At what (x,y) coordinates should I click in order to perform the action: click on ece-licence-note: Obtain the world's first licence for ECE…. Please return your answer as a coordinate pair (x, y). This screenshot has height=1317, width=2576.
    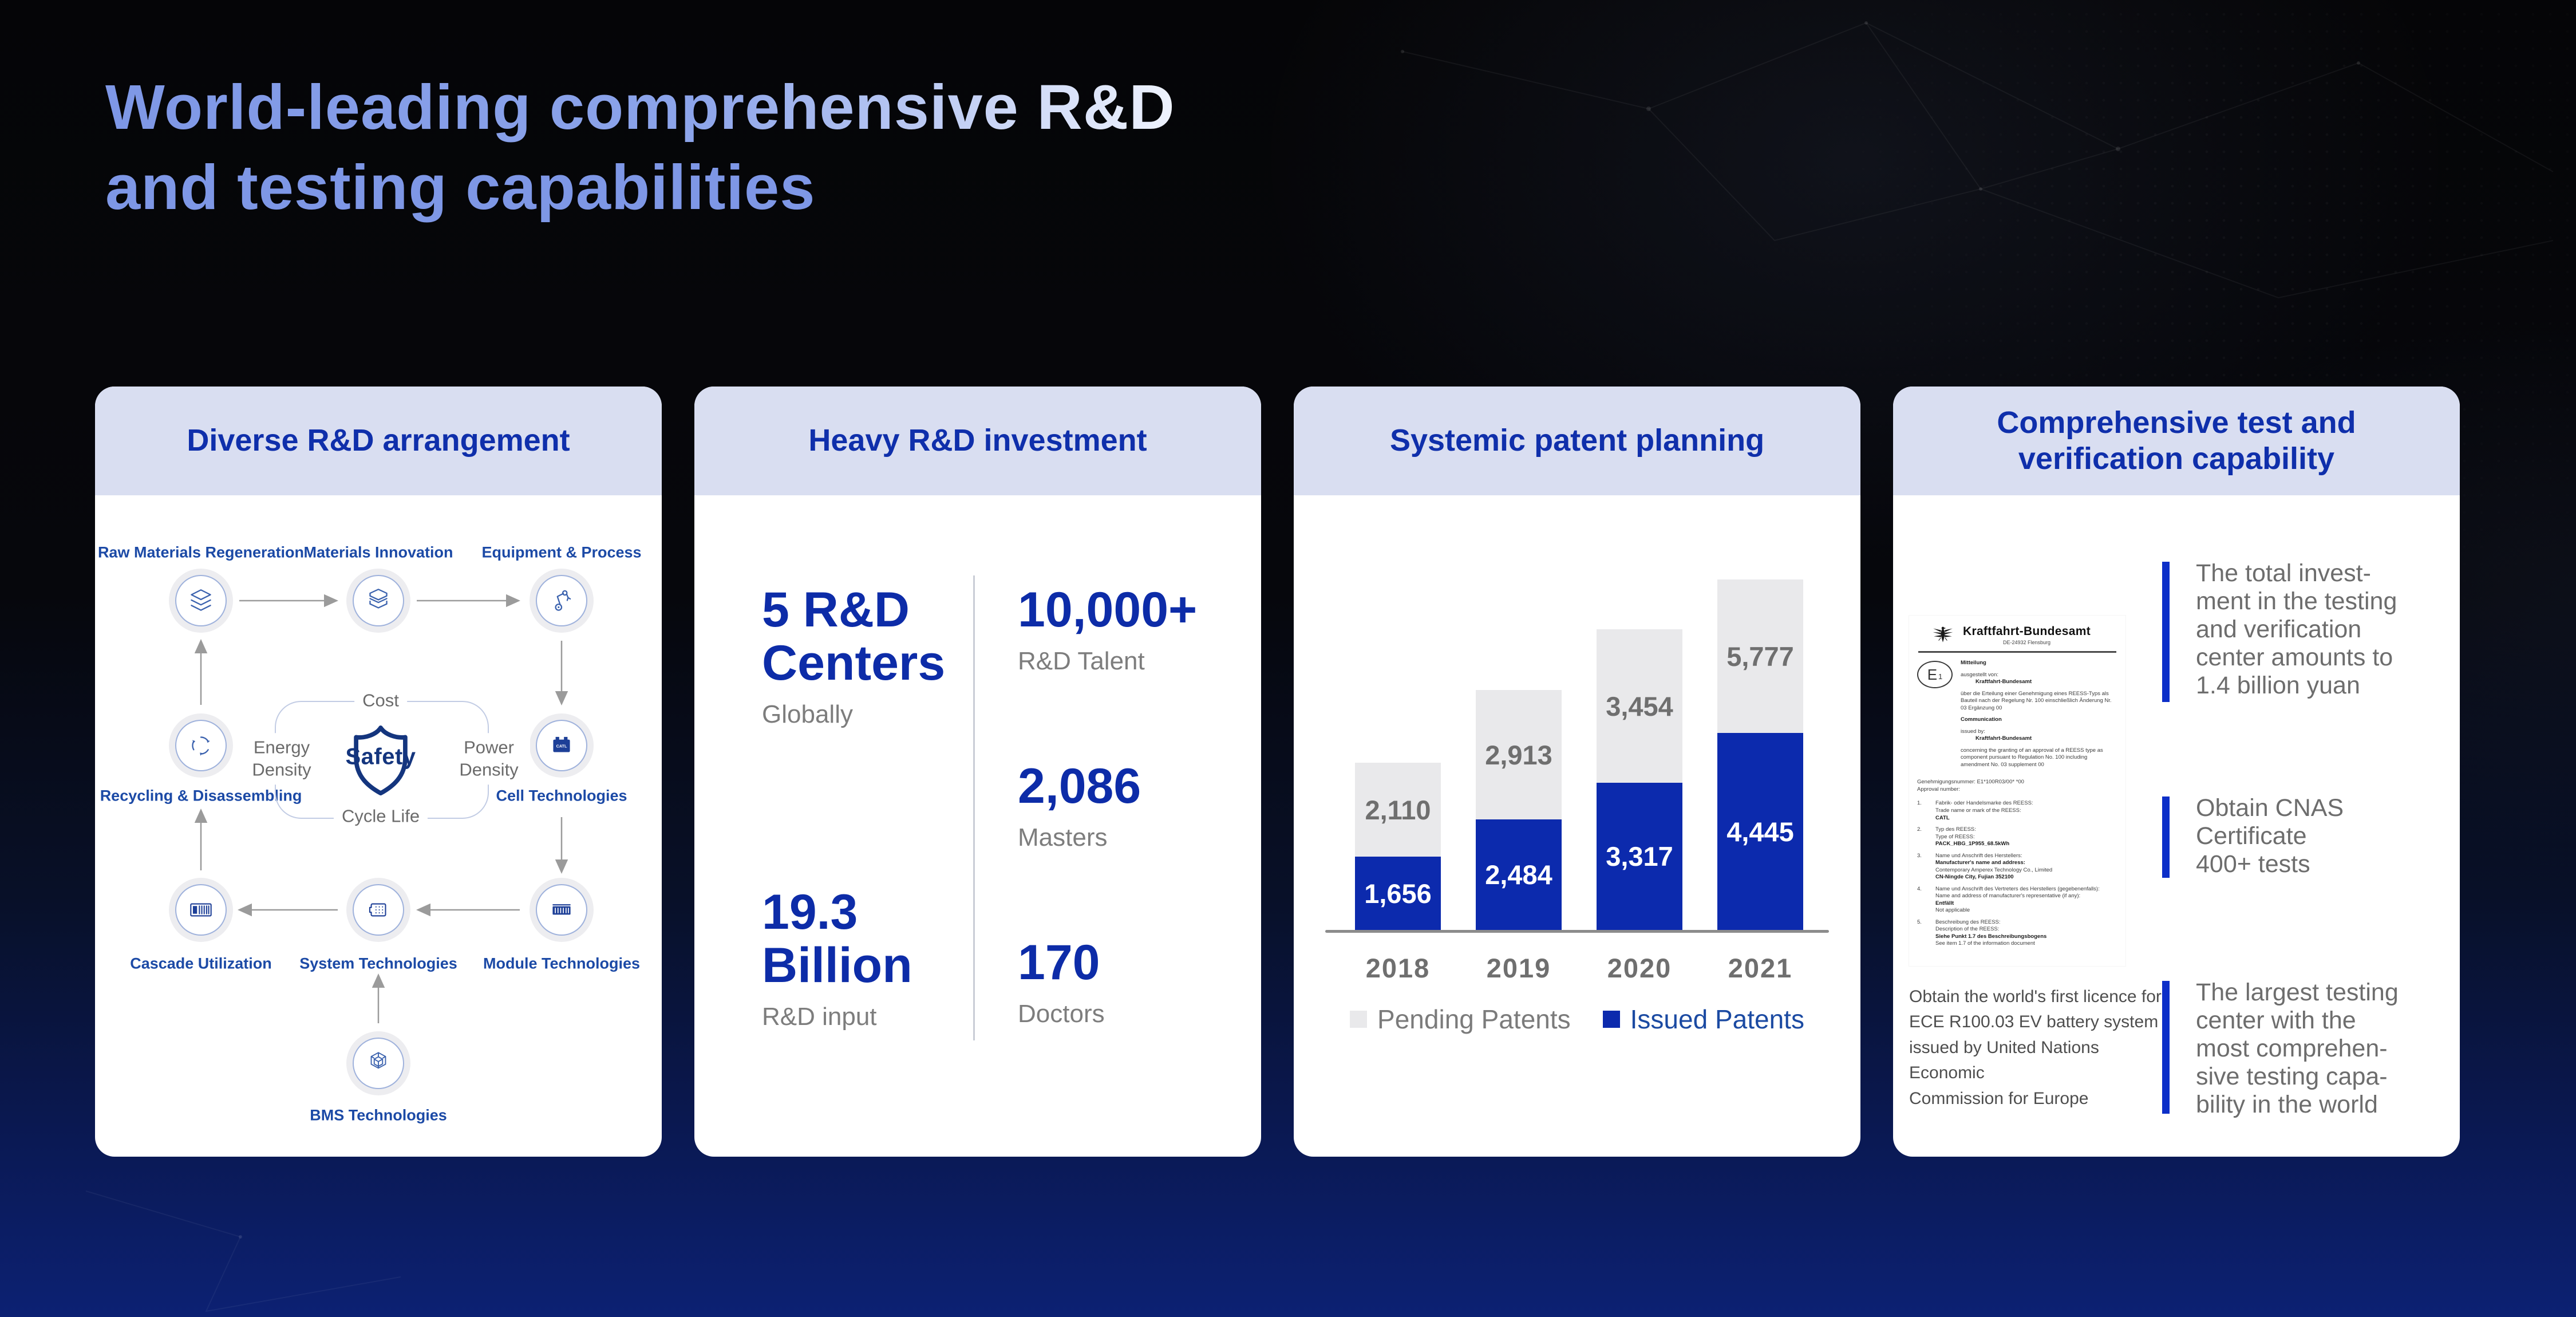
    Looking at the image, I should click on (2035, 1047).